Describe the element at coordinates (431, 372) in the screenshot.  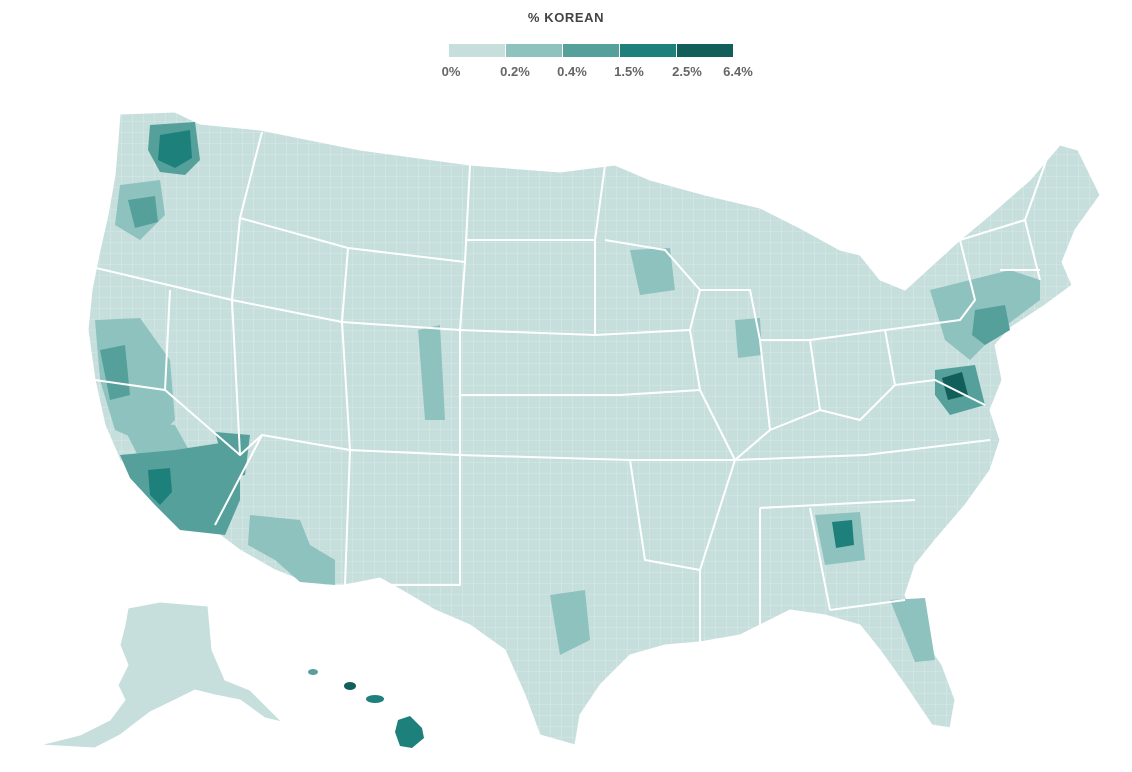
I see `area-colorado-front-range` at that location.